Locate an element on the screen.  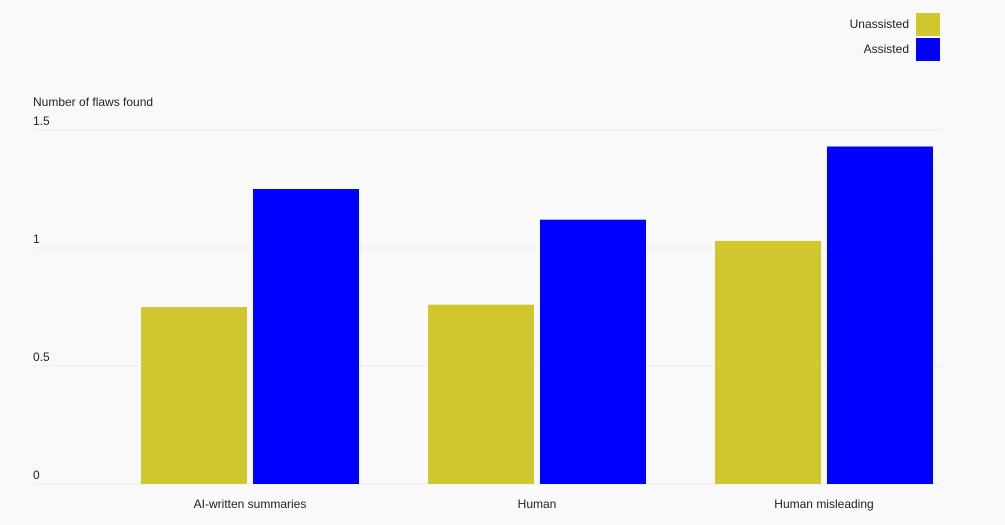
y-tick-label: 0.5 is located at coordinates (41, 357).